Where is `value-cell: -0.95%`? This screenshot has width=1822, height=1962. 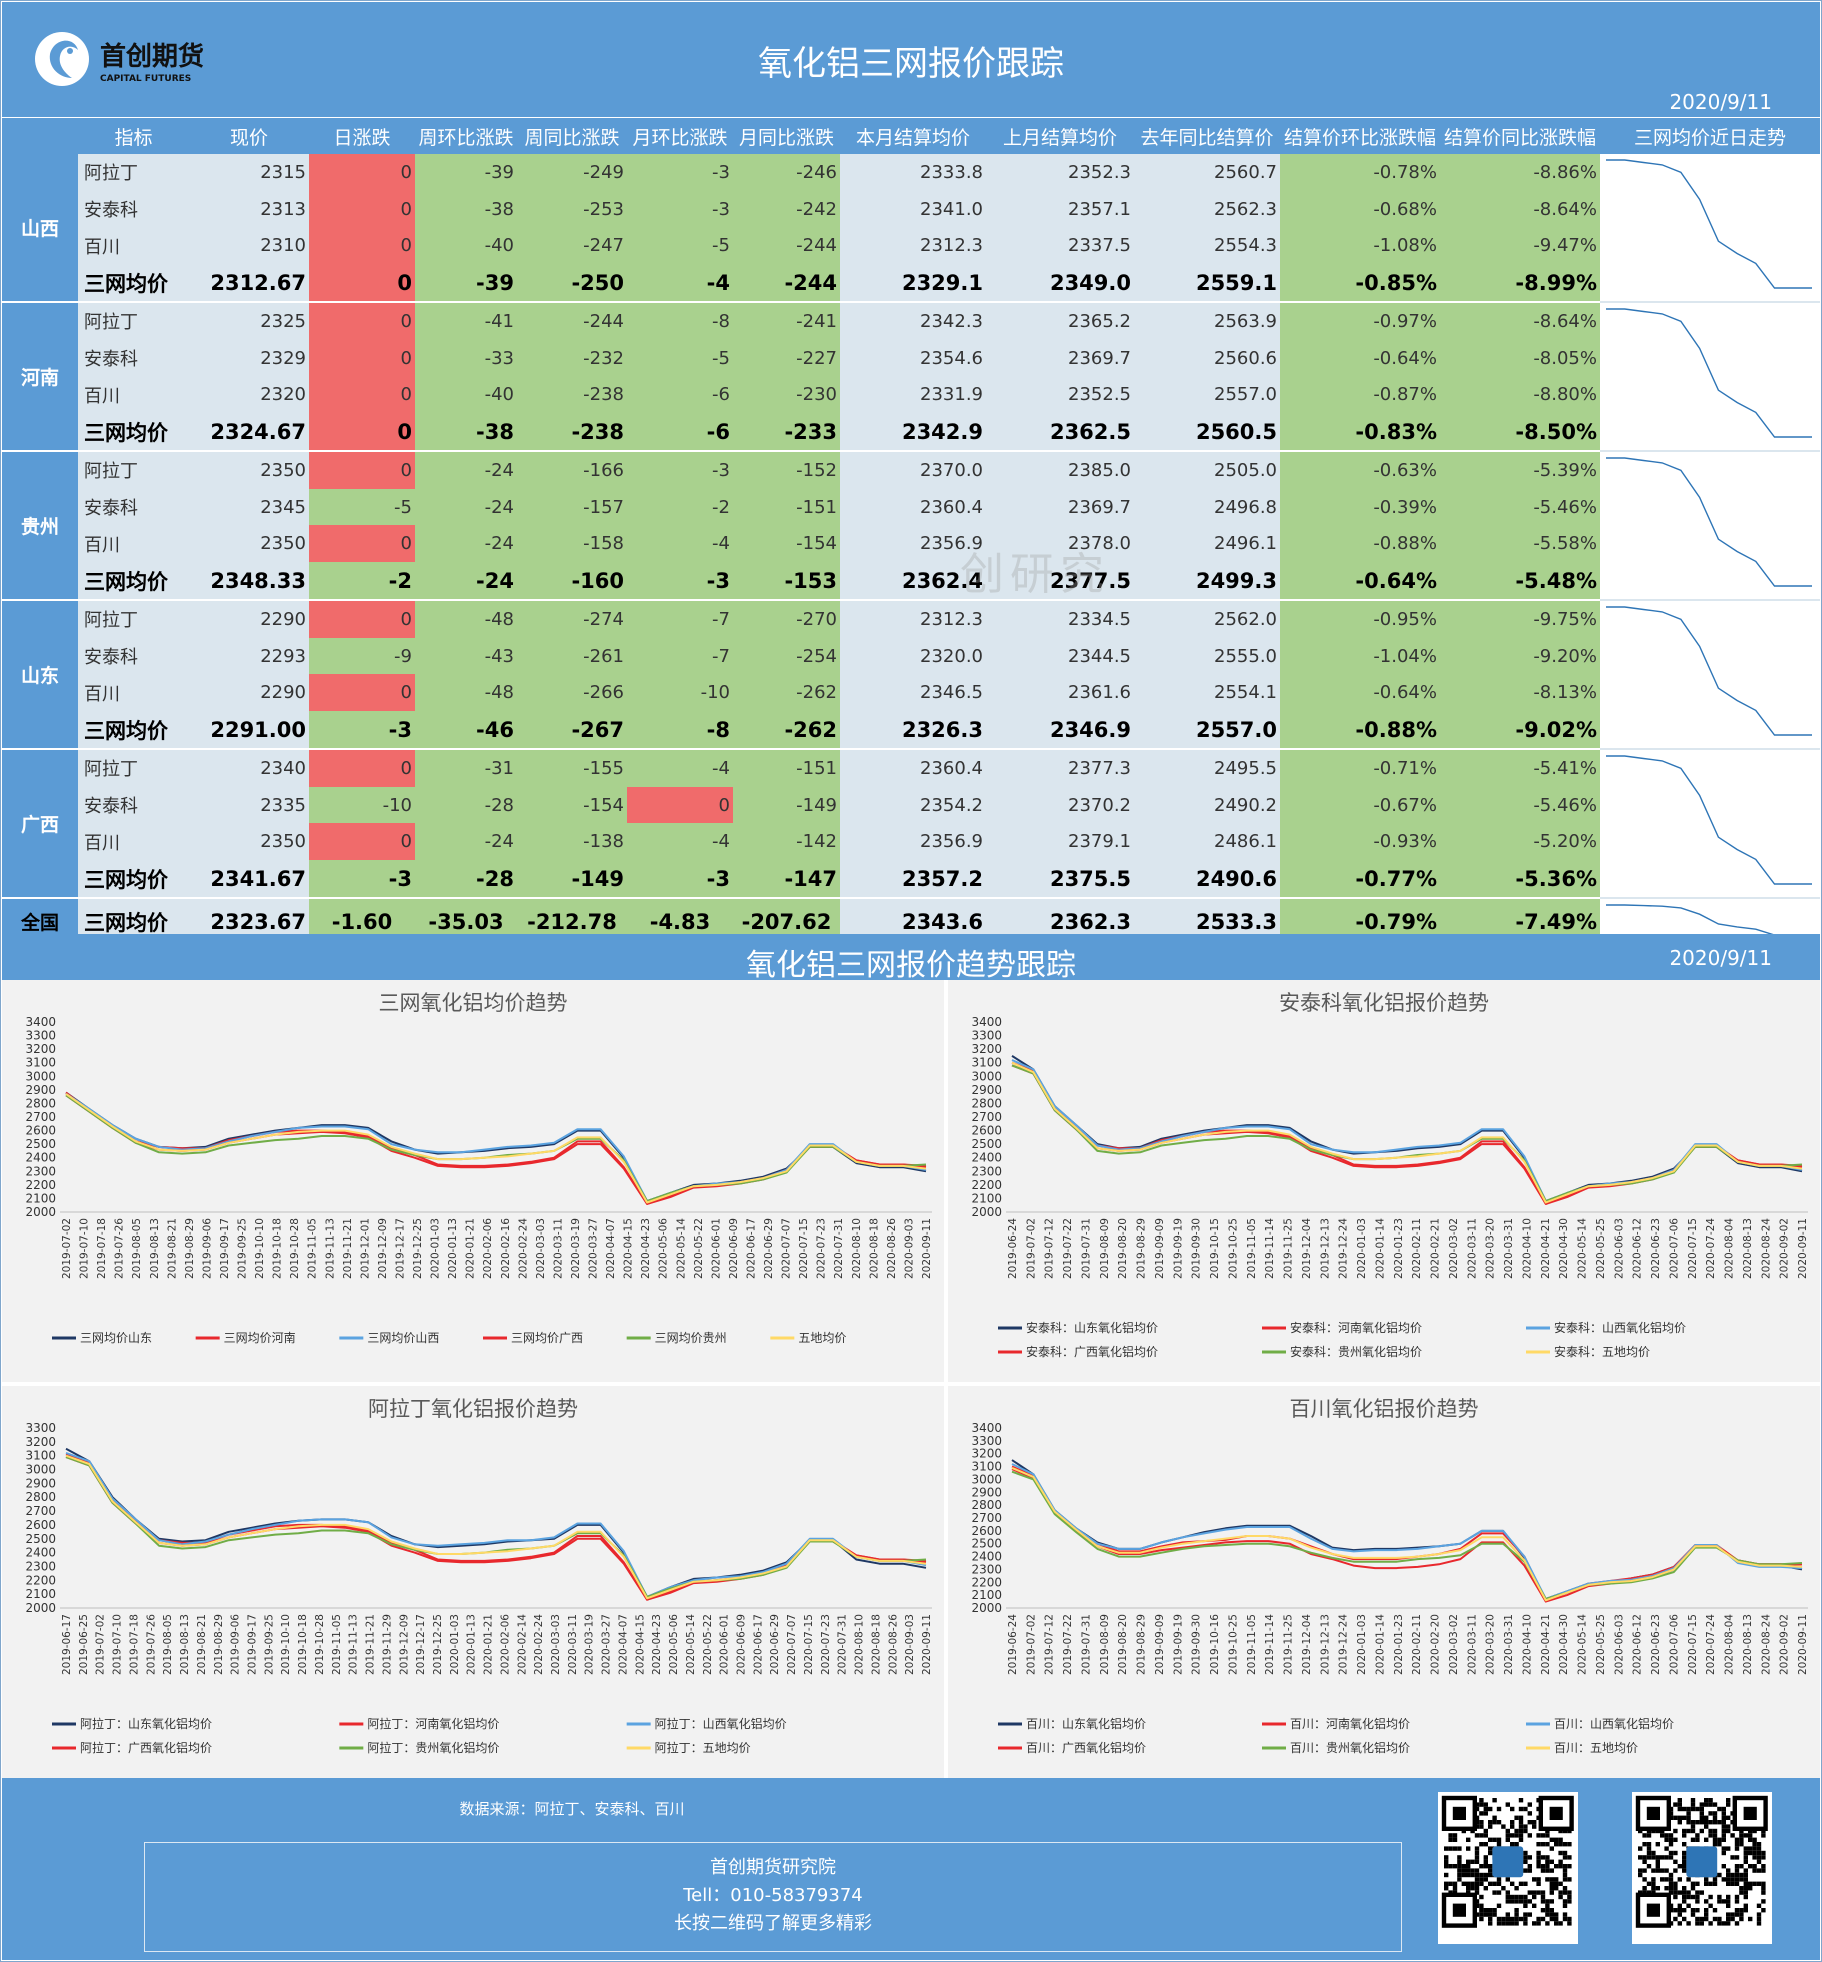 value-cell: -0.95% is located at coordinates (1360, 619).